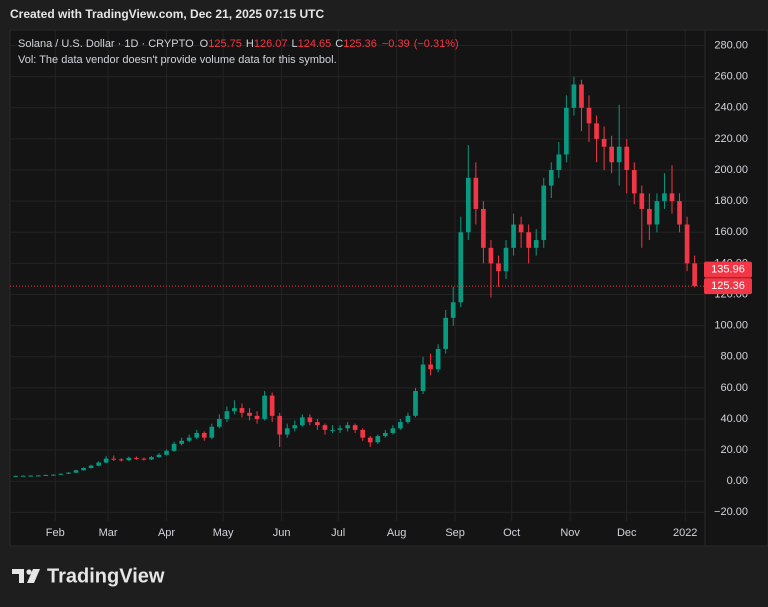 The width and height of the screenshot is (768, 607). I want to click on y-tick-label: 200.00, so click(731, 170).